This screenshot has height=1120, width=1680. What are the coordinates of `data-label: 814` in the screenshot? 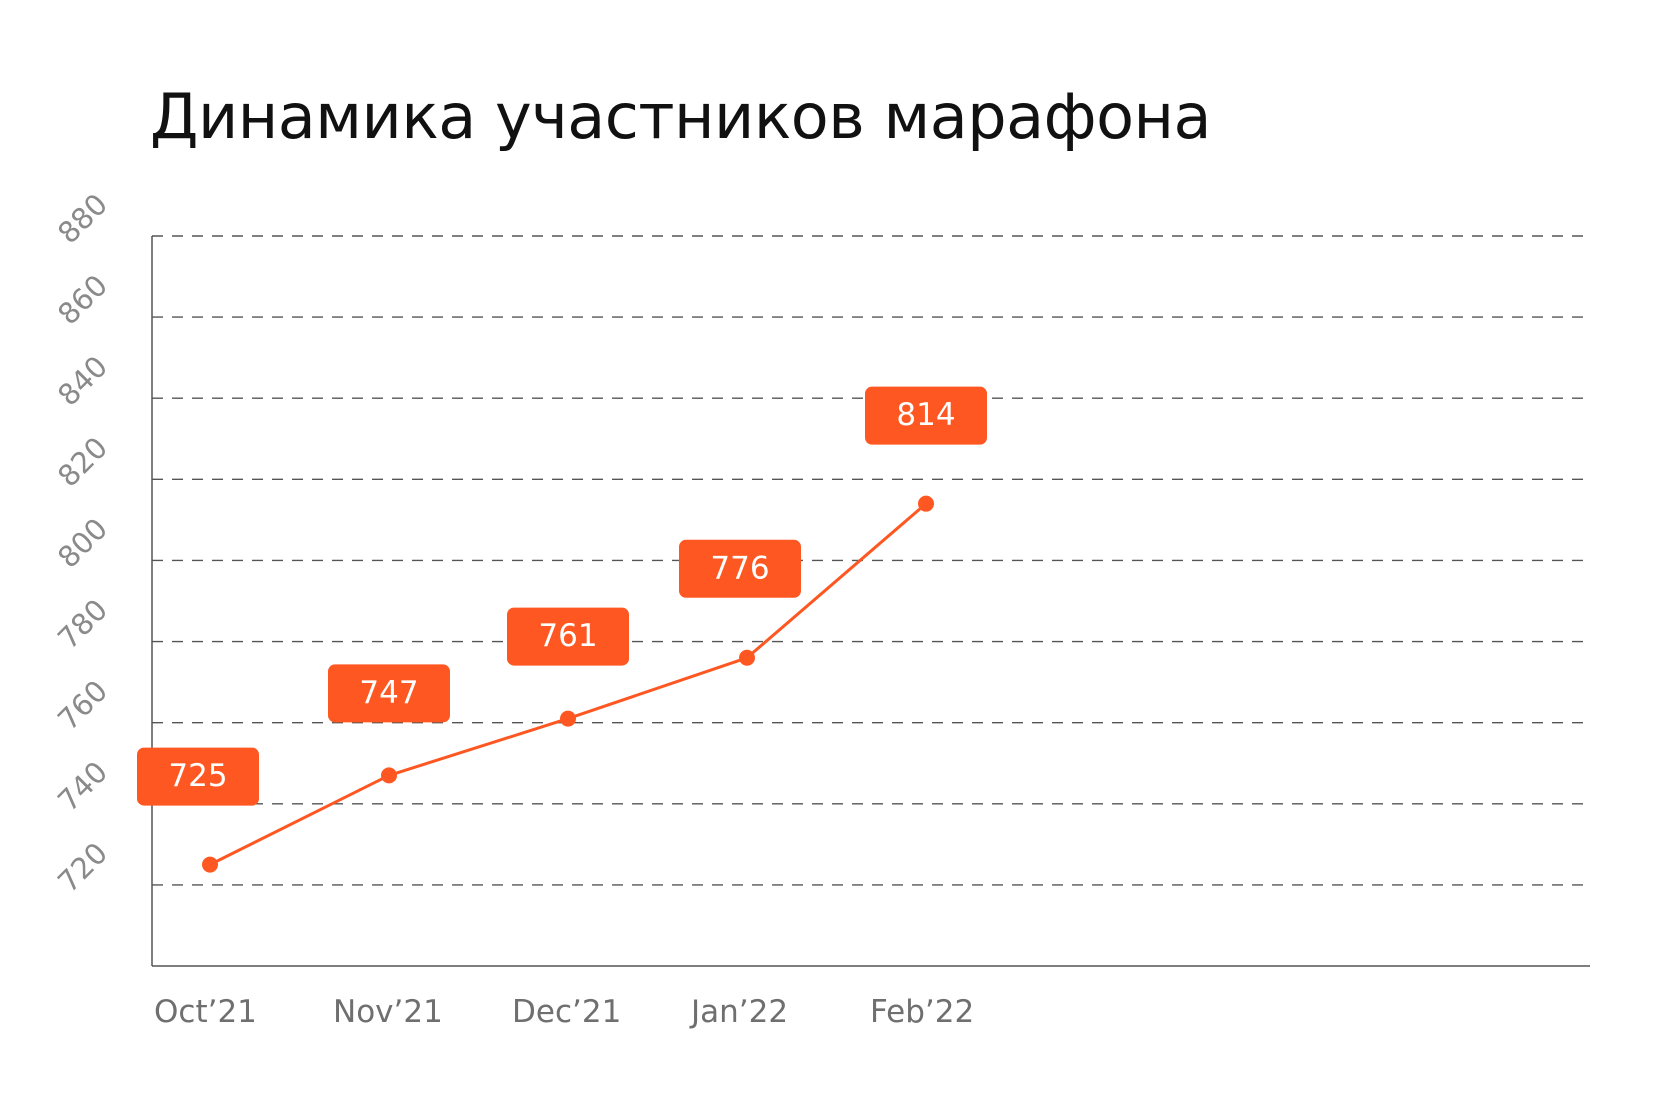 It's located at (925, 415).